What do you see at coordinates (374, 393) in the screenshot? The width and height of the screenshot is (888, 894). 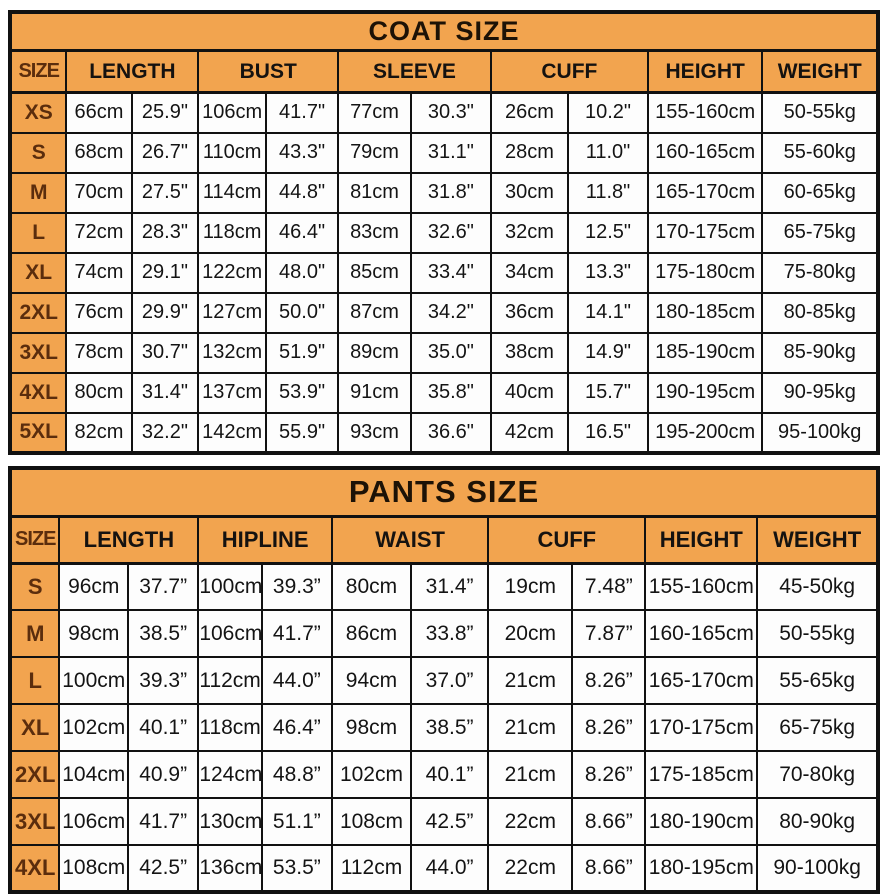 I see `value-cell: 91cm` at bounding box center [374, 393].